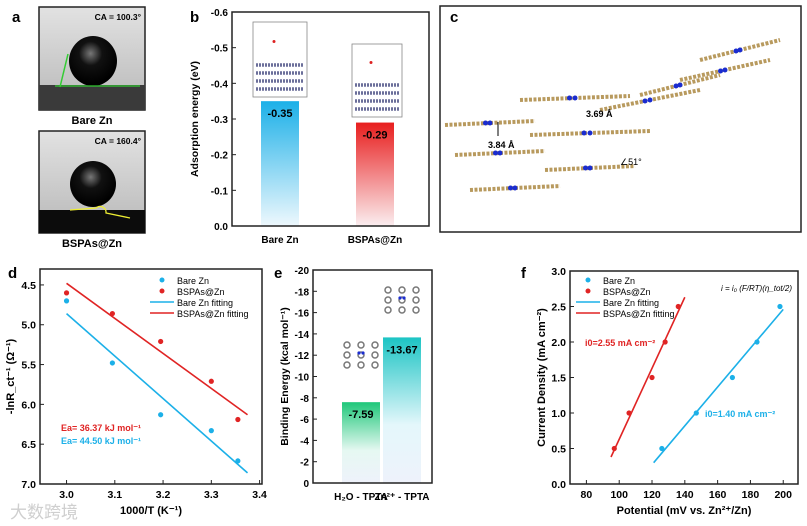 The width and height of the screenshot is (807, 526). Describe the element at coordinates (193, 281) in the screenshot. I see `legend-label: Bare Zn` at that location.